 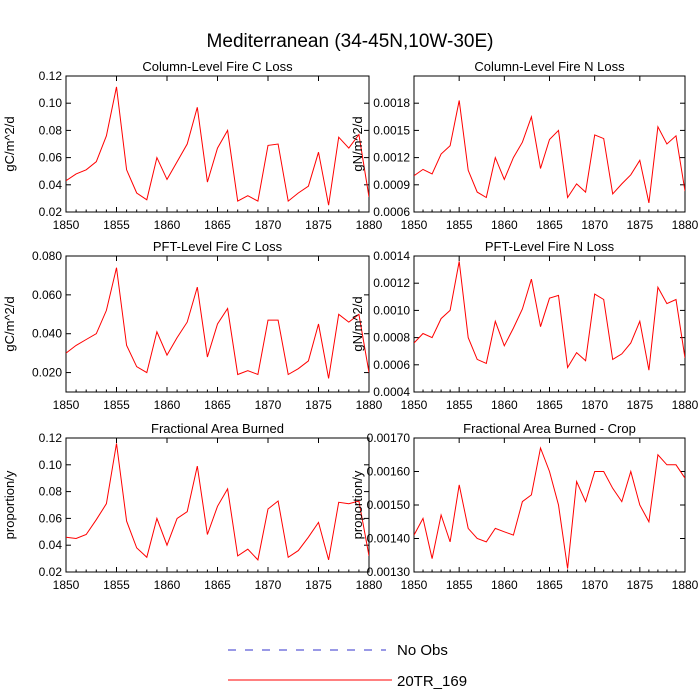 What do you see at coordinates (47, 334) in the screenshot?
I see `y-tick-label: 0.040` at bounding box center [47, 334].